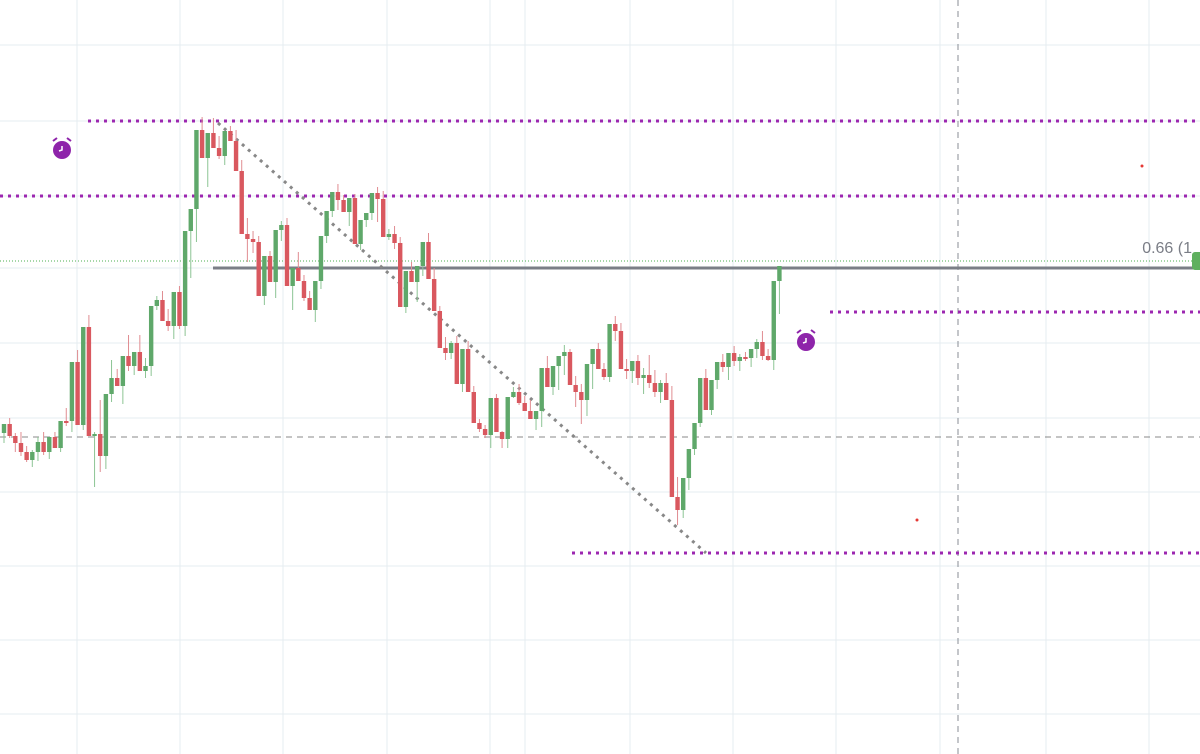 The image size is (1200, 754). I want to click on alarm-icon-hands, so click(60, 149).